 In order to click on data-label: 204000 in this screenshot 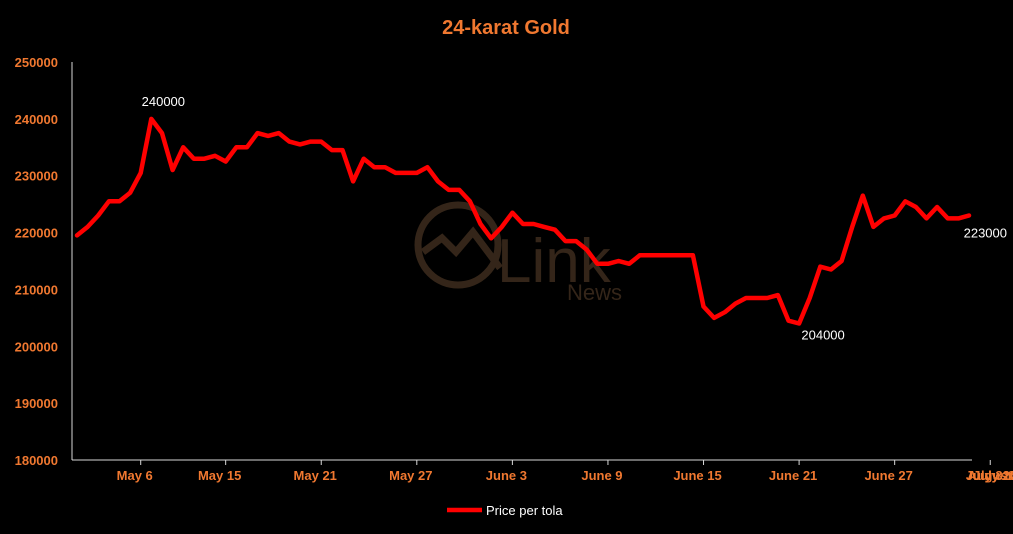, I will do `click(822, 335)`.